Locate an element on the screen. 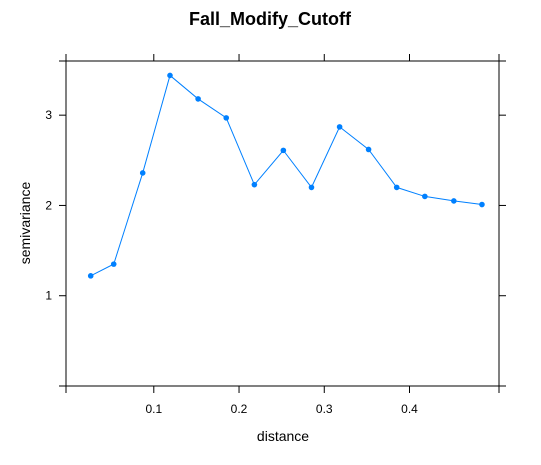 The height and width of the screenshot is (465, 541). x-tick-label: 0.3 is located at coordinates (324, 409).